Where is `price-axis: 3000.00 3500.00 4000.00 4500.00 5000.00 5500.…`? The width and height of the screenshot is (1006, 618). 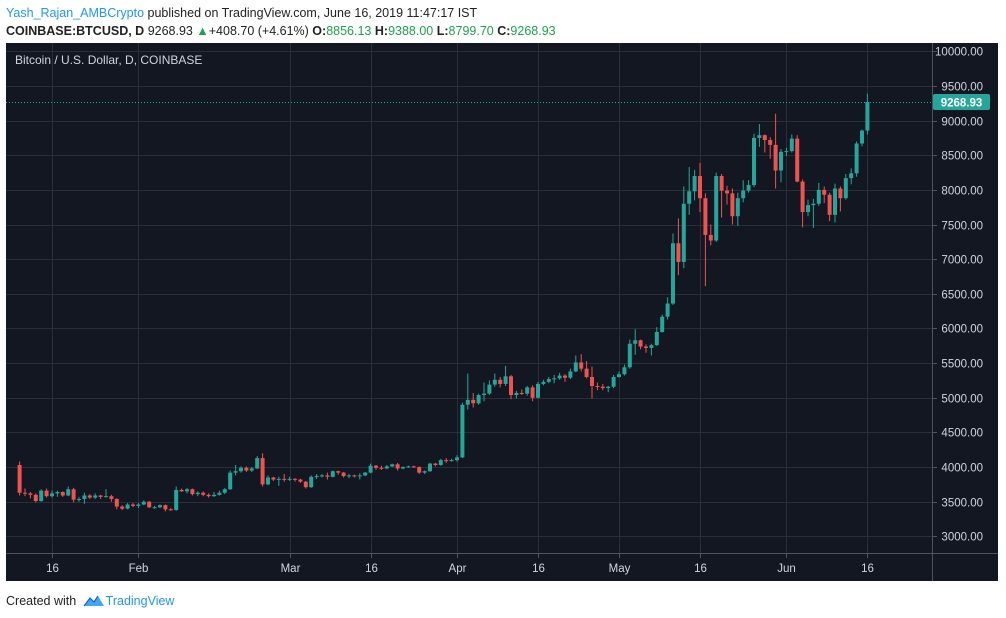 price-axis: 3000.00 3500.00 4000.00 4500.00 5000.00 5500.… is located at coordinates (957, 295).